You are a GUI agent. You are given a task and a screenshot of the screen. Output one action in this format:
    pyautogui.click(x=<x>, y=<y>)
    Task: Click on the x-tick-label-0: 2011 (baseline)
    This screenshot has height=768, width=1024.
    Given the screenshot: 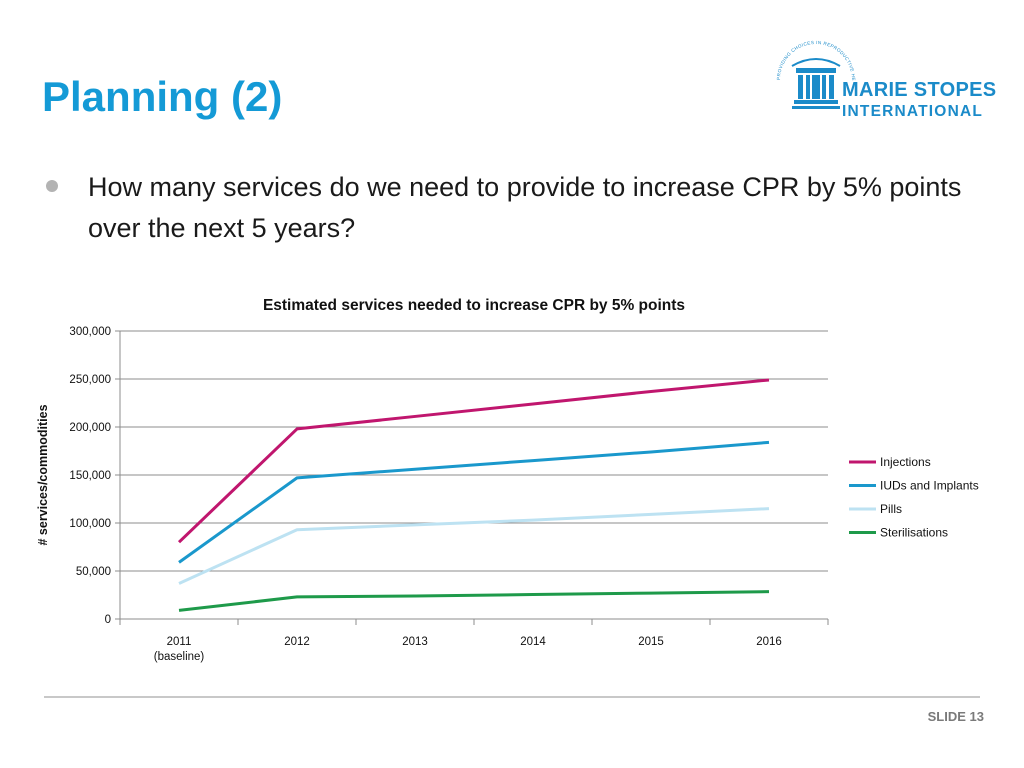 What is the action you would take?
    pyautogui.click(x=179, y=649)
    